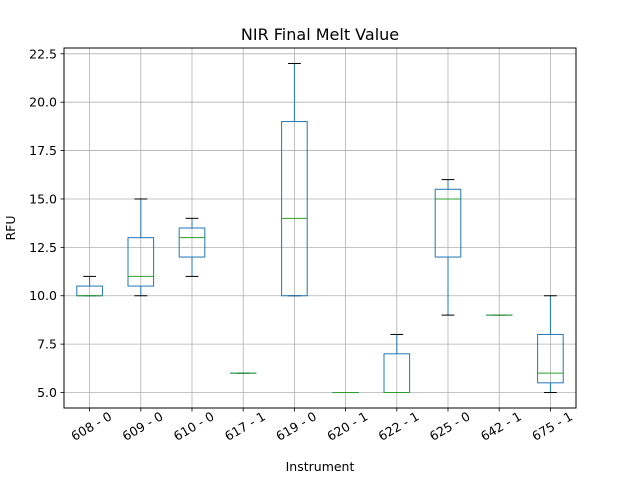 This screenshot has height=480, width=640. What do you see at coordinates (46, 223) in the screenshot?
I see `y-axis-ticks: 5.0 7.5 10.0 12.5 15.0 17.5 20.0 22.5` at bounding box center [46, 223].